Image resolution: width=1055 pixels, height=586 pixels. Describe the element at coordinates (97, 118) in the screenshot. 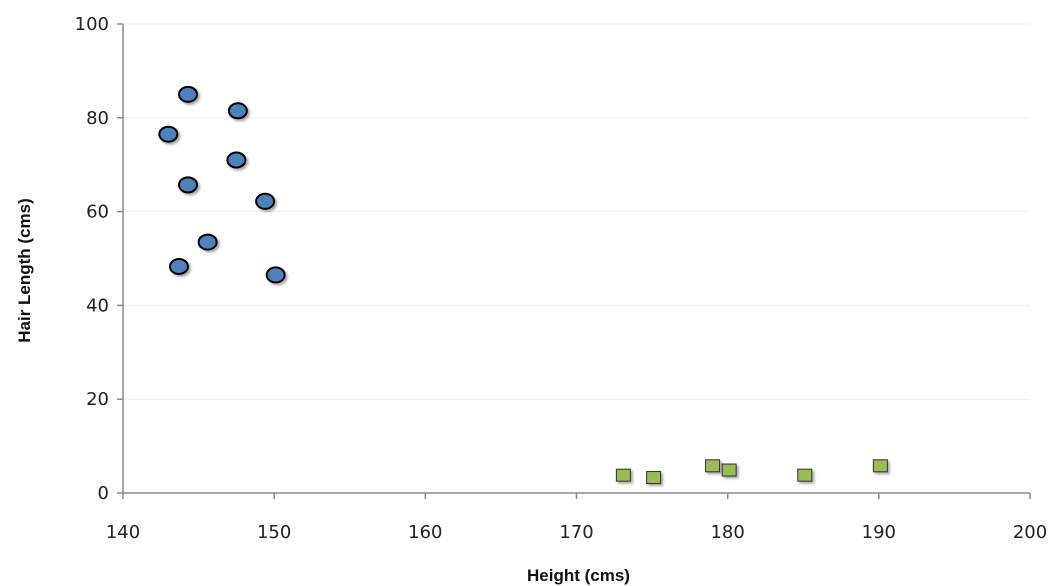

I see `y-tick-label: 80` at that location.